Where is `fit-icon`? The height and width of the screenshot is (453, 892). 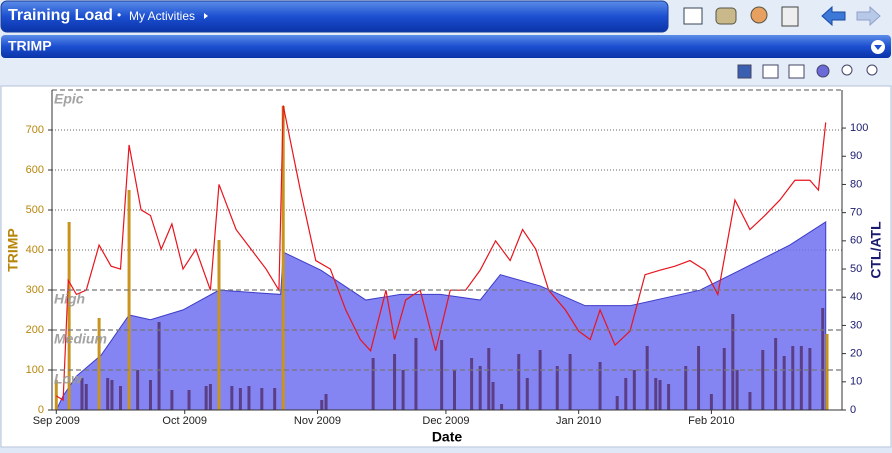 fit-icon is located at coordinates (823, 71).